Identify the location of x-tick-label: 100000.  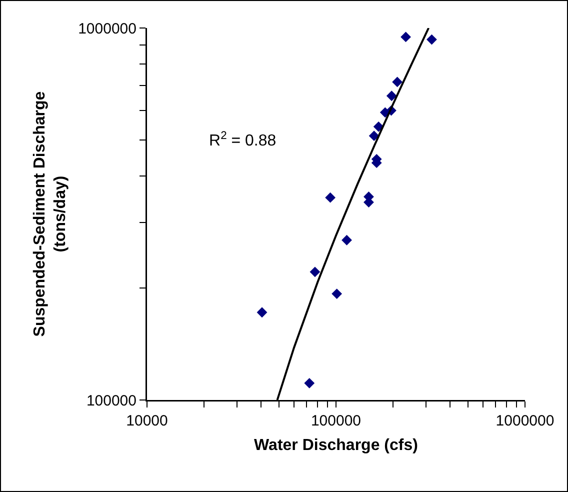
(336, 421).